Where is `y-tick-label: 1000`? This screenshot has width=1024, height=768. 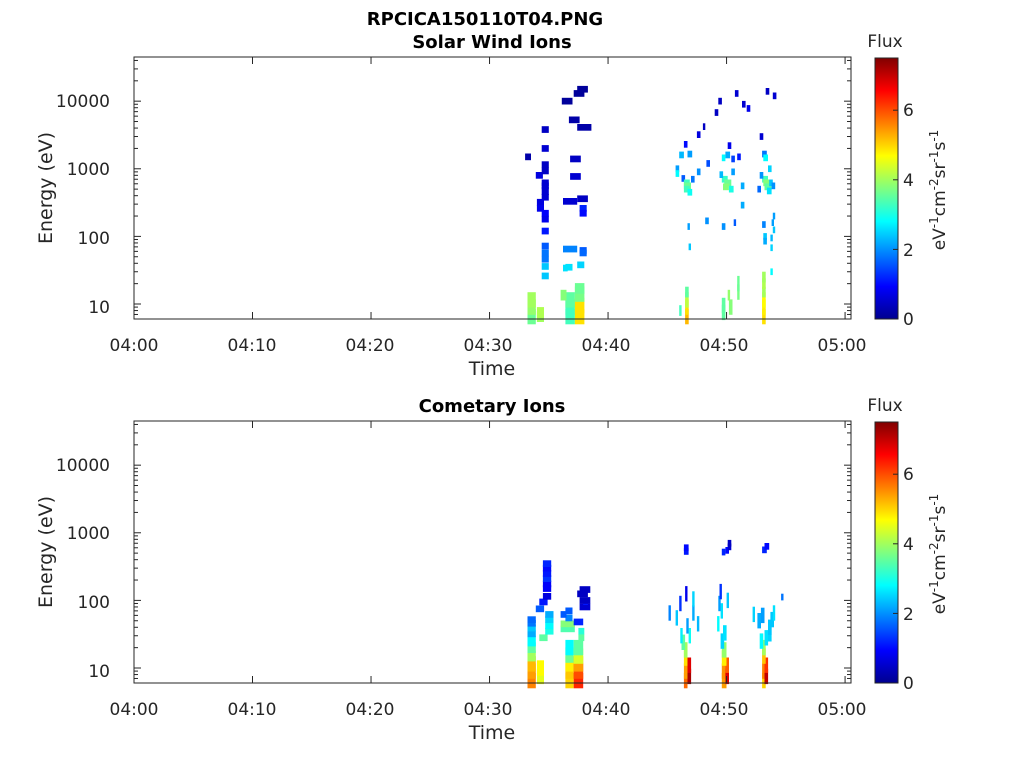 y-tick-label: 1000 is located at coordinates (88, 170).